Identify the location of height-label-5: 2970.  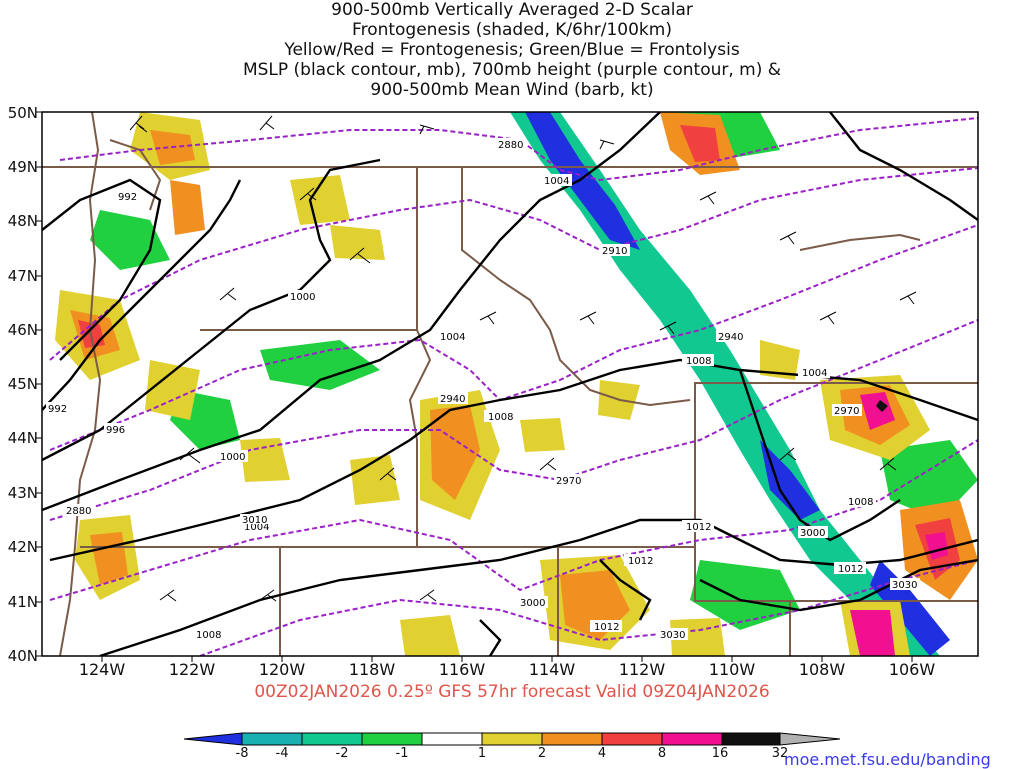
(569, 480).